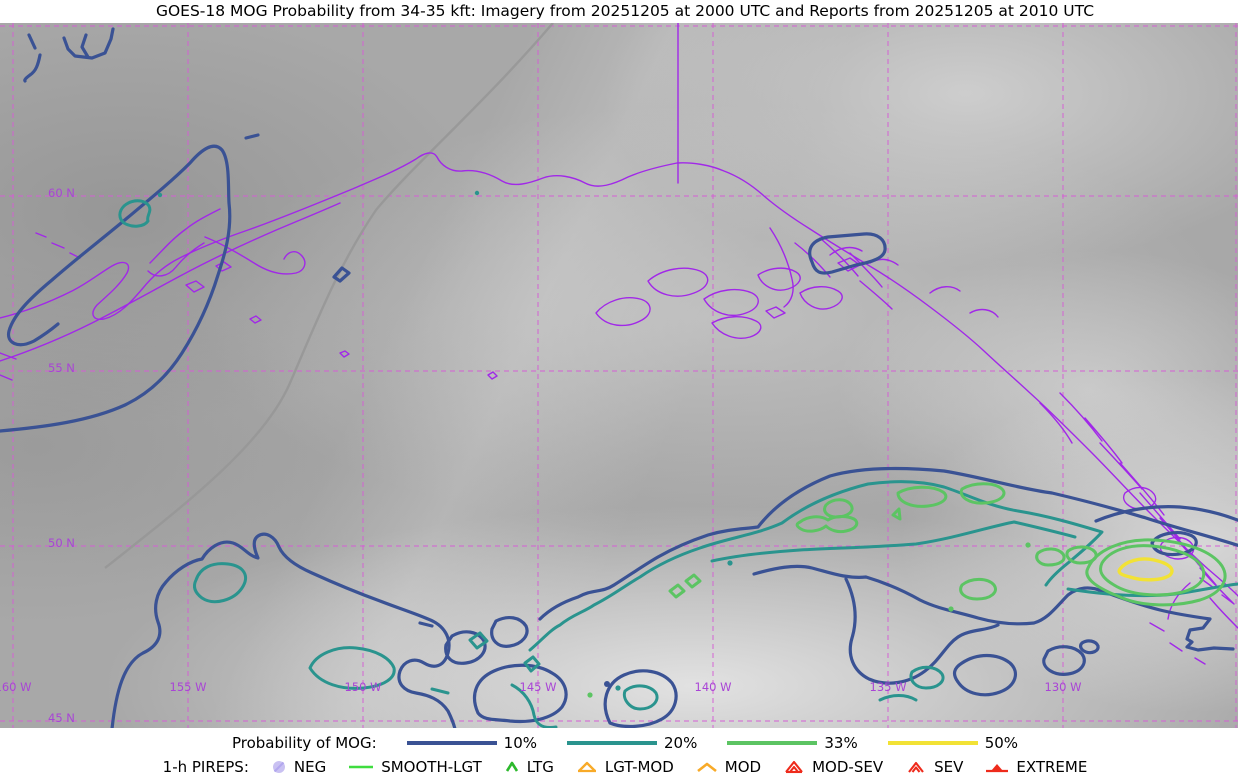 Image resolution: width=1250 pixels, height=782 pixels. I want to click on legend-item-mod-sev: MOD-SEV, so click(833, 767).